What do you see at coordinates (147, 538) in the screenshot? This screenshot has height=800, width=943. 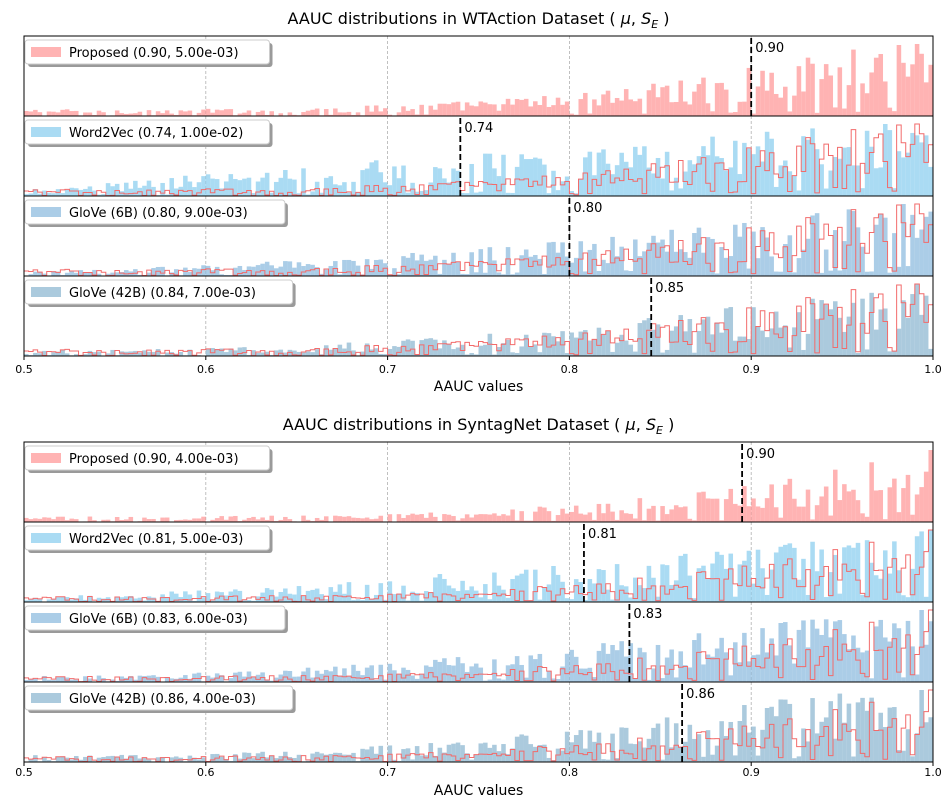 I see `legend-box` at bounding box center [147, 538].